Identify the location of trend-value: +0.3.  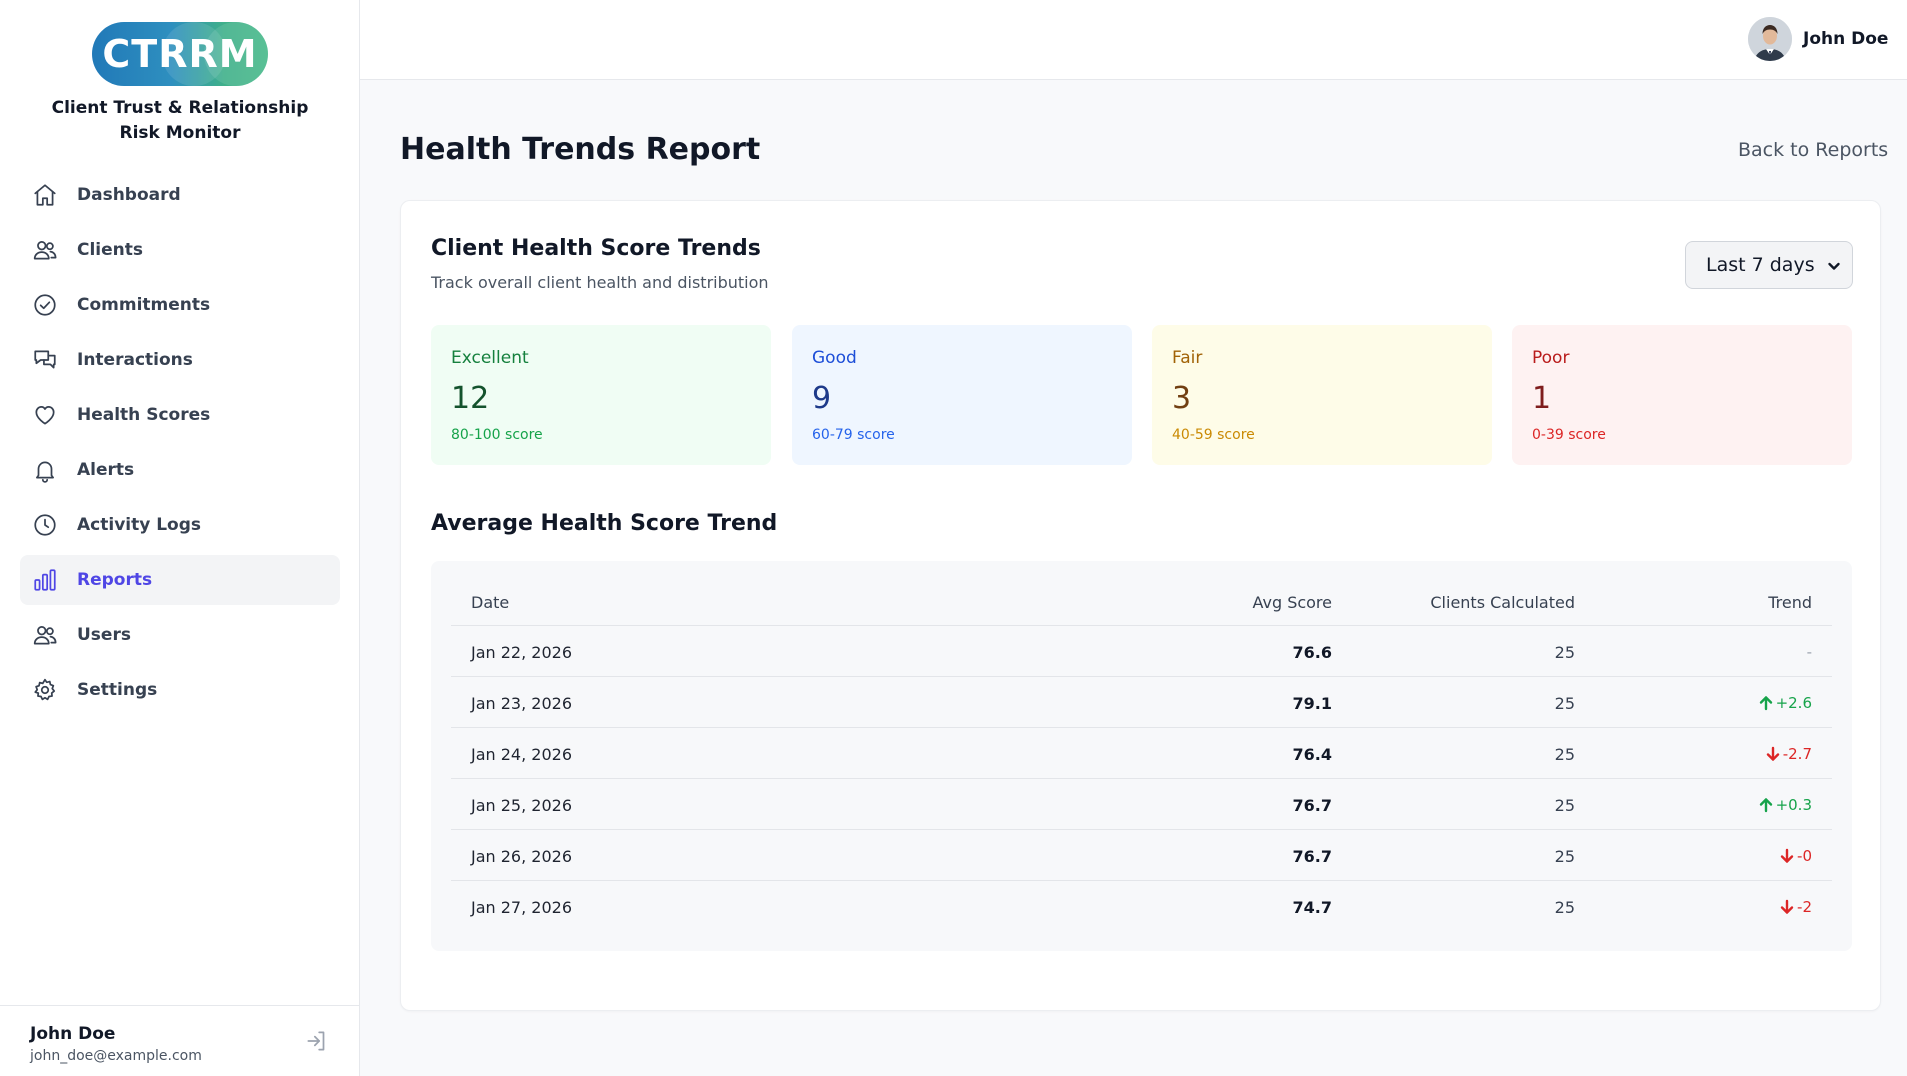
(1793, 805).